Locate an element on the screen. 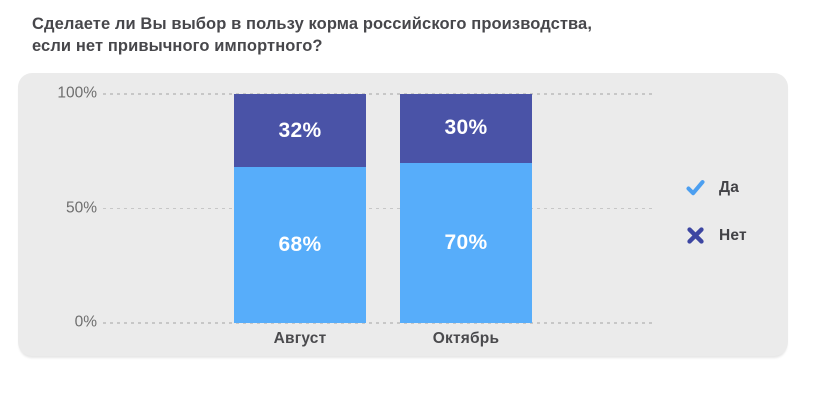  bar-value-label: 70% is located at coordinates (466, 242).